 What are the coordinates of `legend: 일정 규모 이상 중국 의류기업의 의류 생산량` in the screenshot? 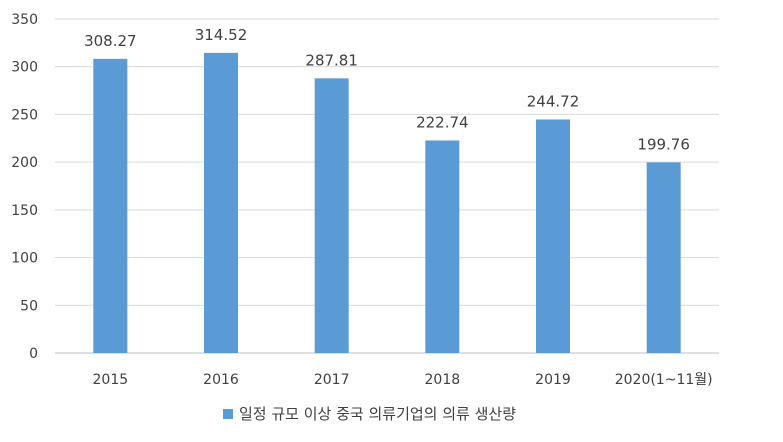 It's located at (369, 414).